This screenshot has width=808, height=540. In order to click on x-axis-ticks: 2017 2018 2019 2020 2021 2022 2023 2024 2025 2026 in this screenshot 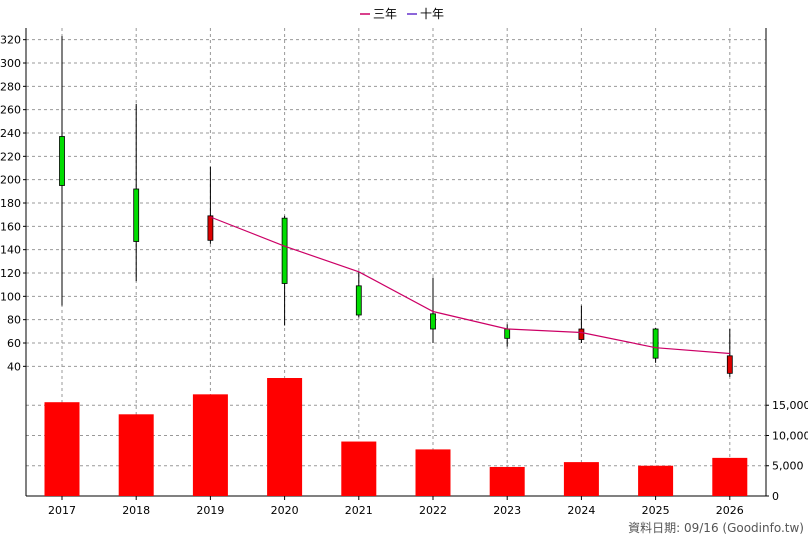, I will do `click(396, 506)`.